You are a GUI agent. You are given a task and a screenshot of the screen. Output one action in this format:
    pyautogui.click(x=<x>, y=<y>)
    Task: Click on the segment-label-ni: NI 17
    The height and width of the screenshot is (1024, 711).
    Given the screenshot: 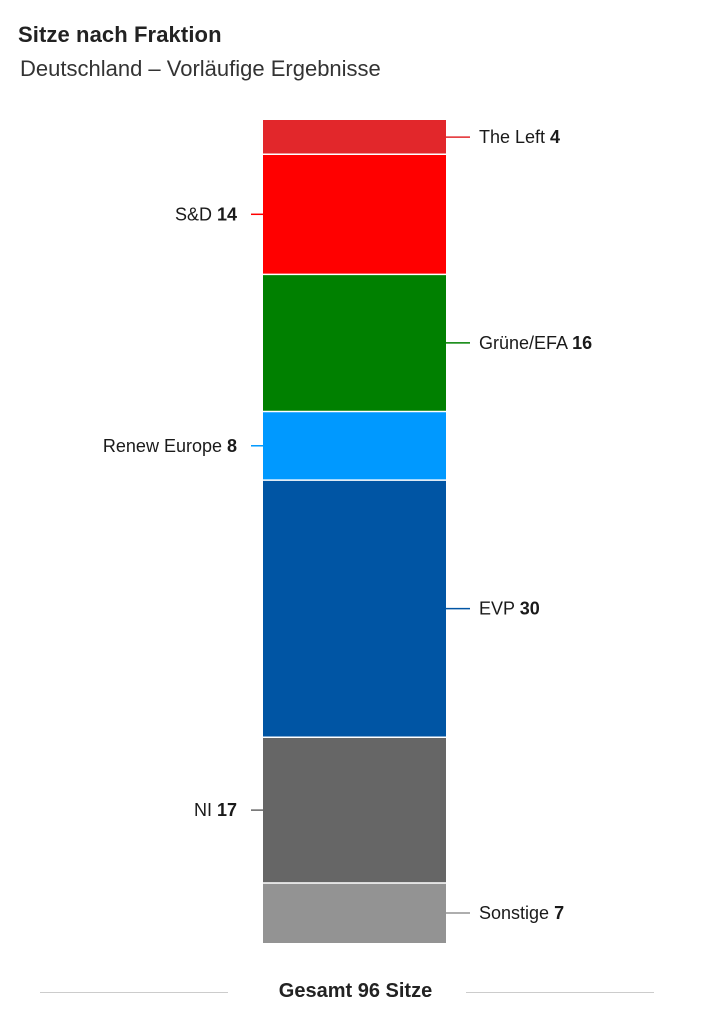 What is the action you would take?
    pyautogui.click(x=215, y=810)
    